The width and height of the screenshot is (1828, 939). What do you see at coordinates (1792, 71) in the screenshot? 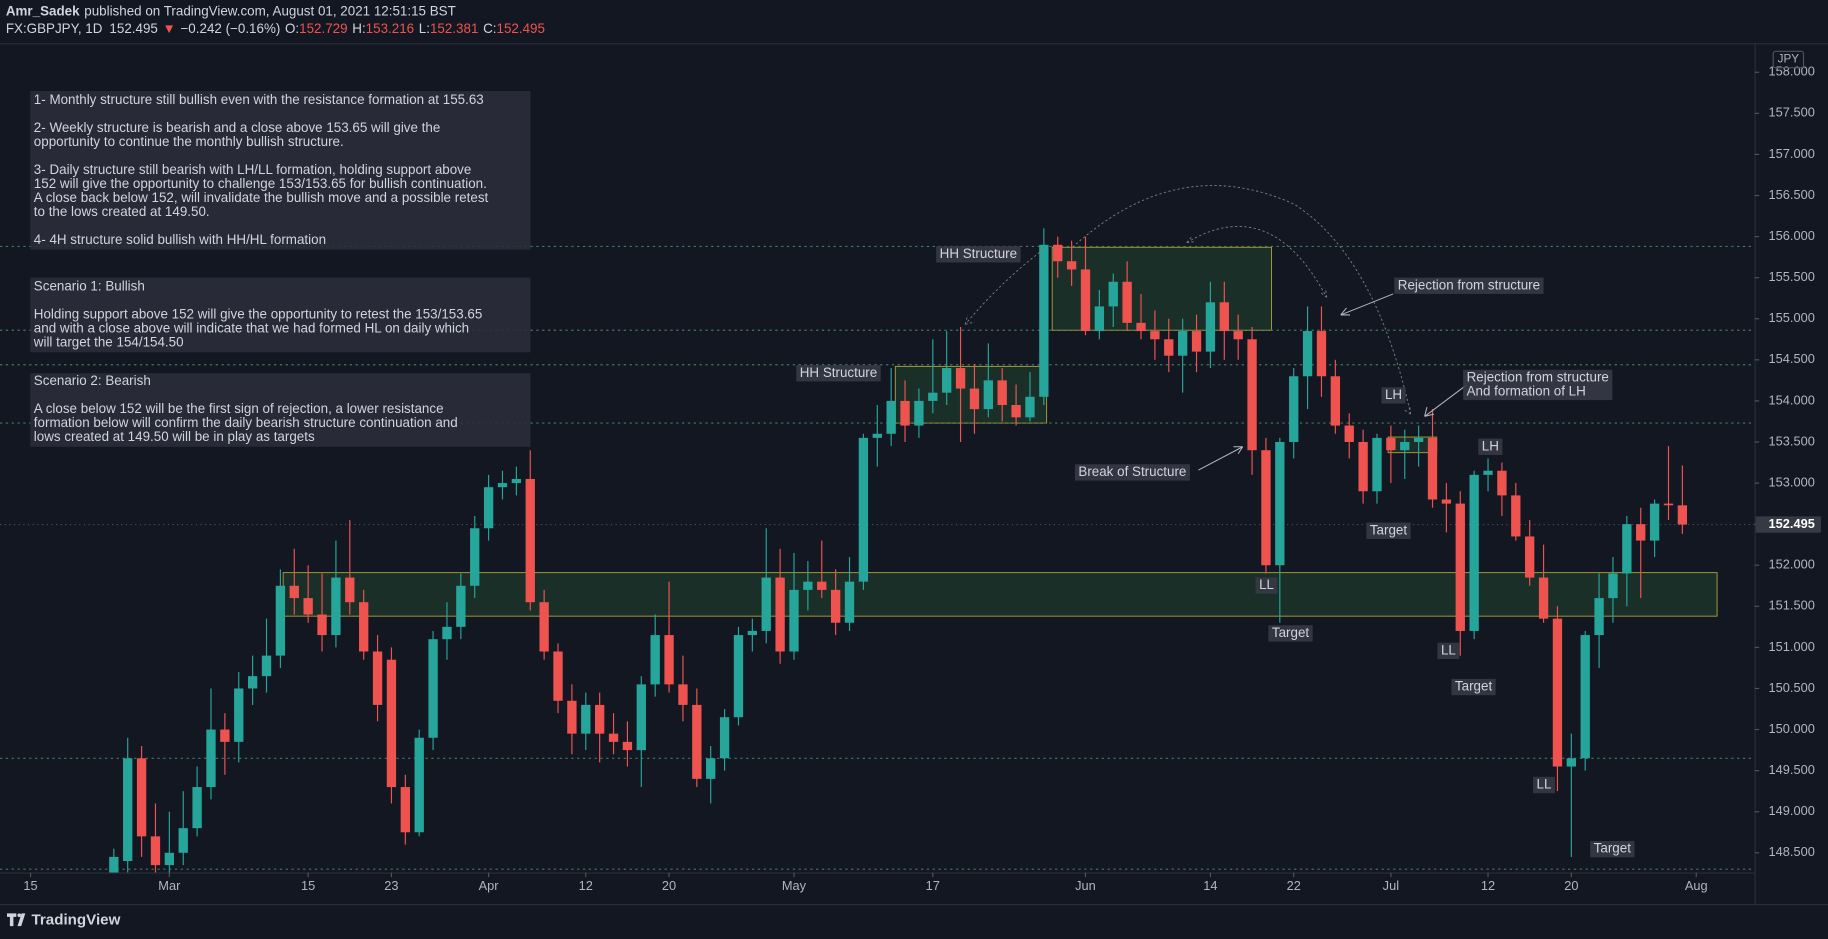
I see `y-tick-label: 158.000` at bounding box center [1792, 71].